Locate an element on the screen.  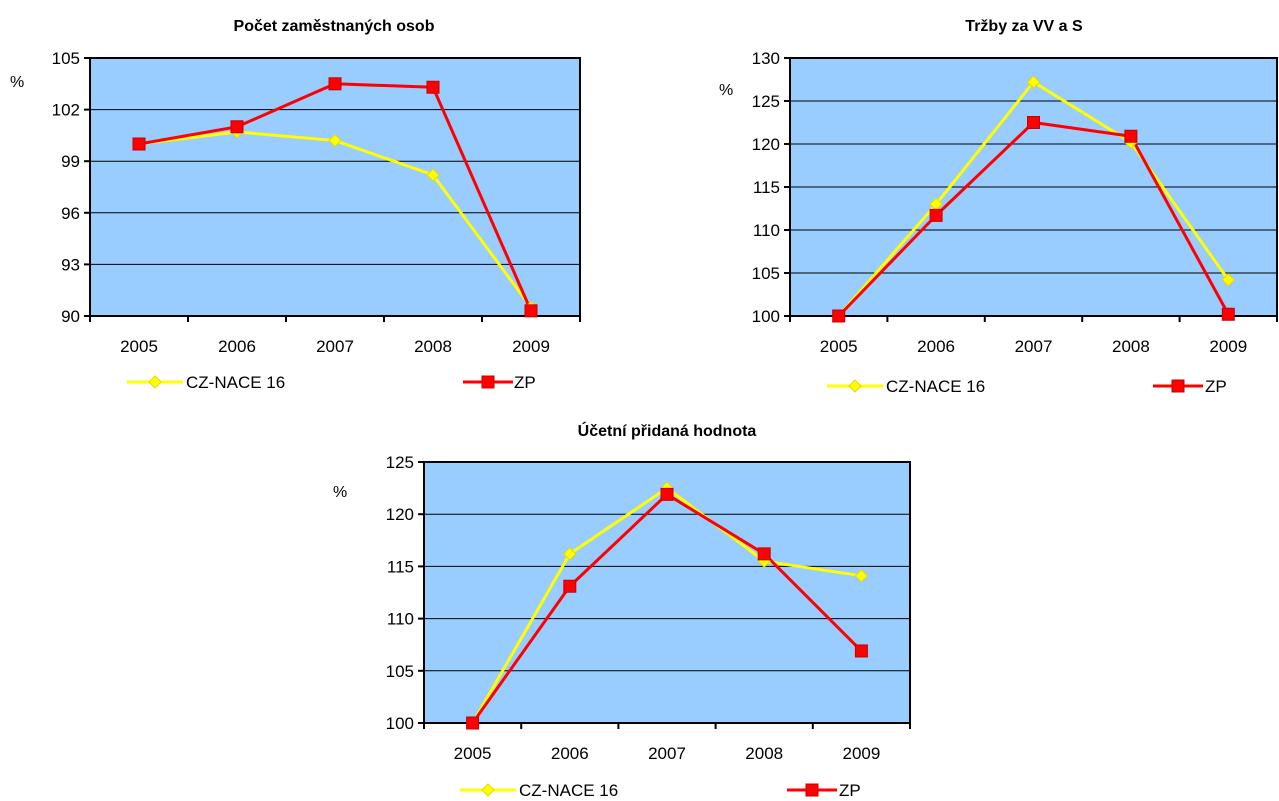
chart-title: Počet zaměstnaných osob is located at coordinates (334, 26).